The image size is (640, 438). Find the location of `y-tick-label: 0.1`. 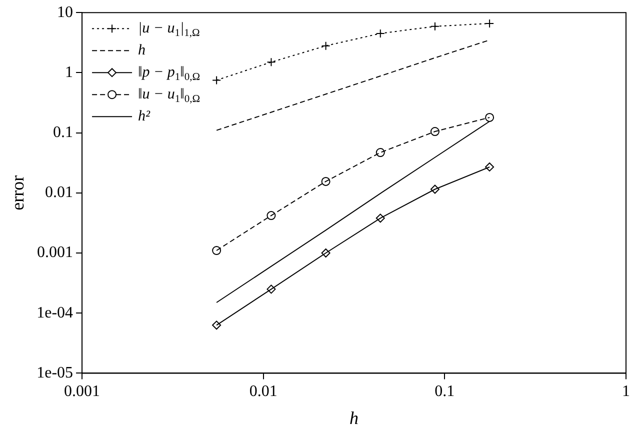

y-tick-label: 0.1 is located at coordinates (63, 133).